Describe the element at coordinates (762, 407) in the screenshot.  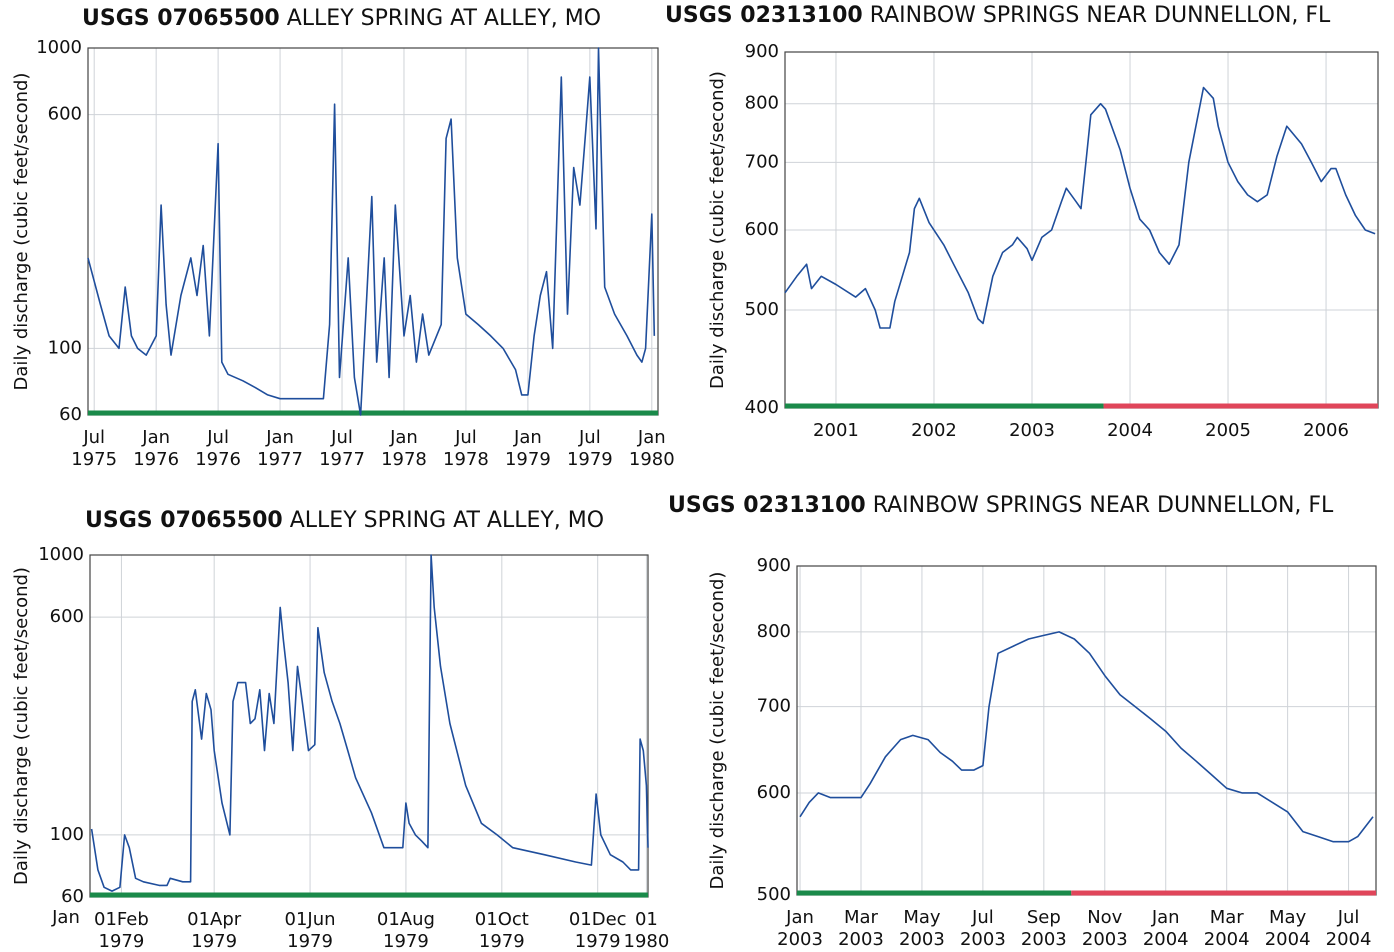
I see `y-tick-label: 400` at that location.